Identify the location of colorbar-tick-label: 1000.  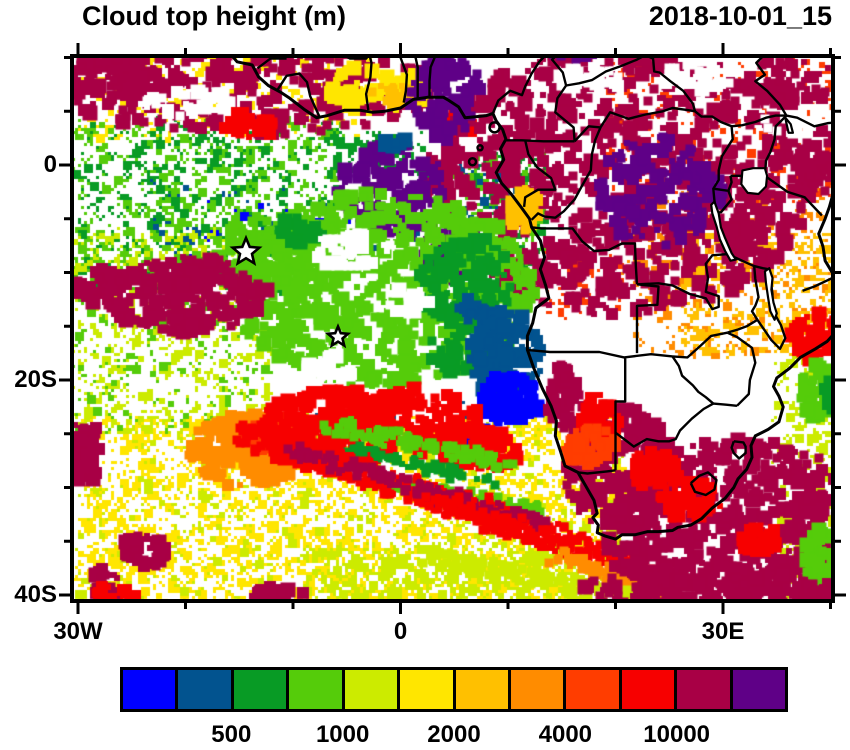
(342, 734).